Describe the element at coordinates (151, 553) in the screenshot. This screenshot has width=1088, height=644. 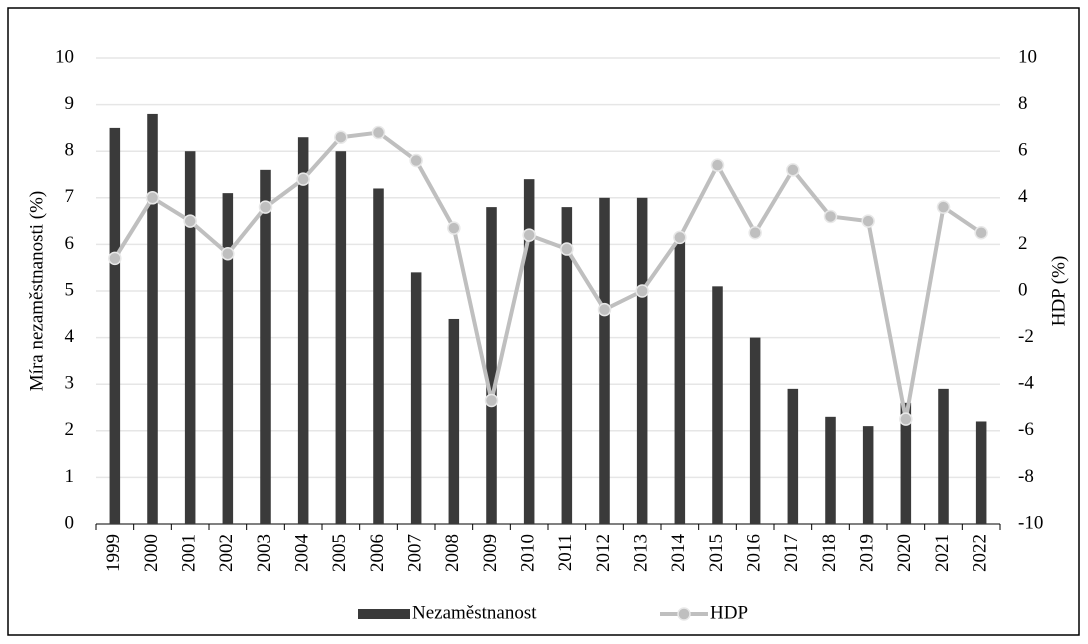
I see `x-tick-label: 2000` at that location.